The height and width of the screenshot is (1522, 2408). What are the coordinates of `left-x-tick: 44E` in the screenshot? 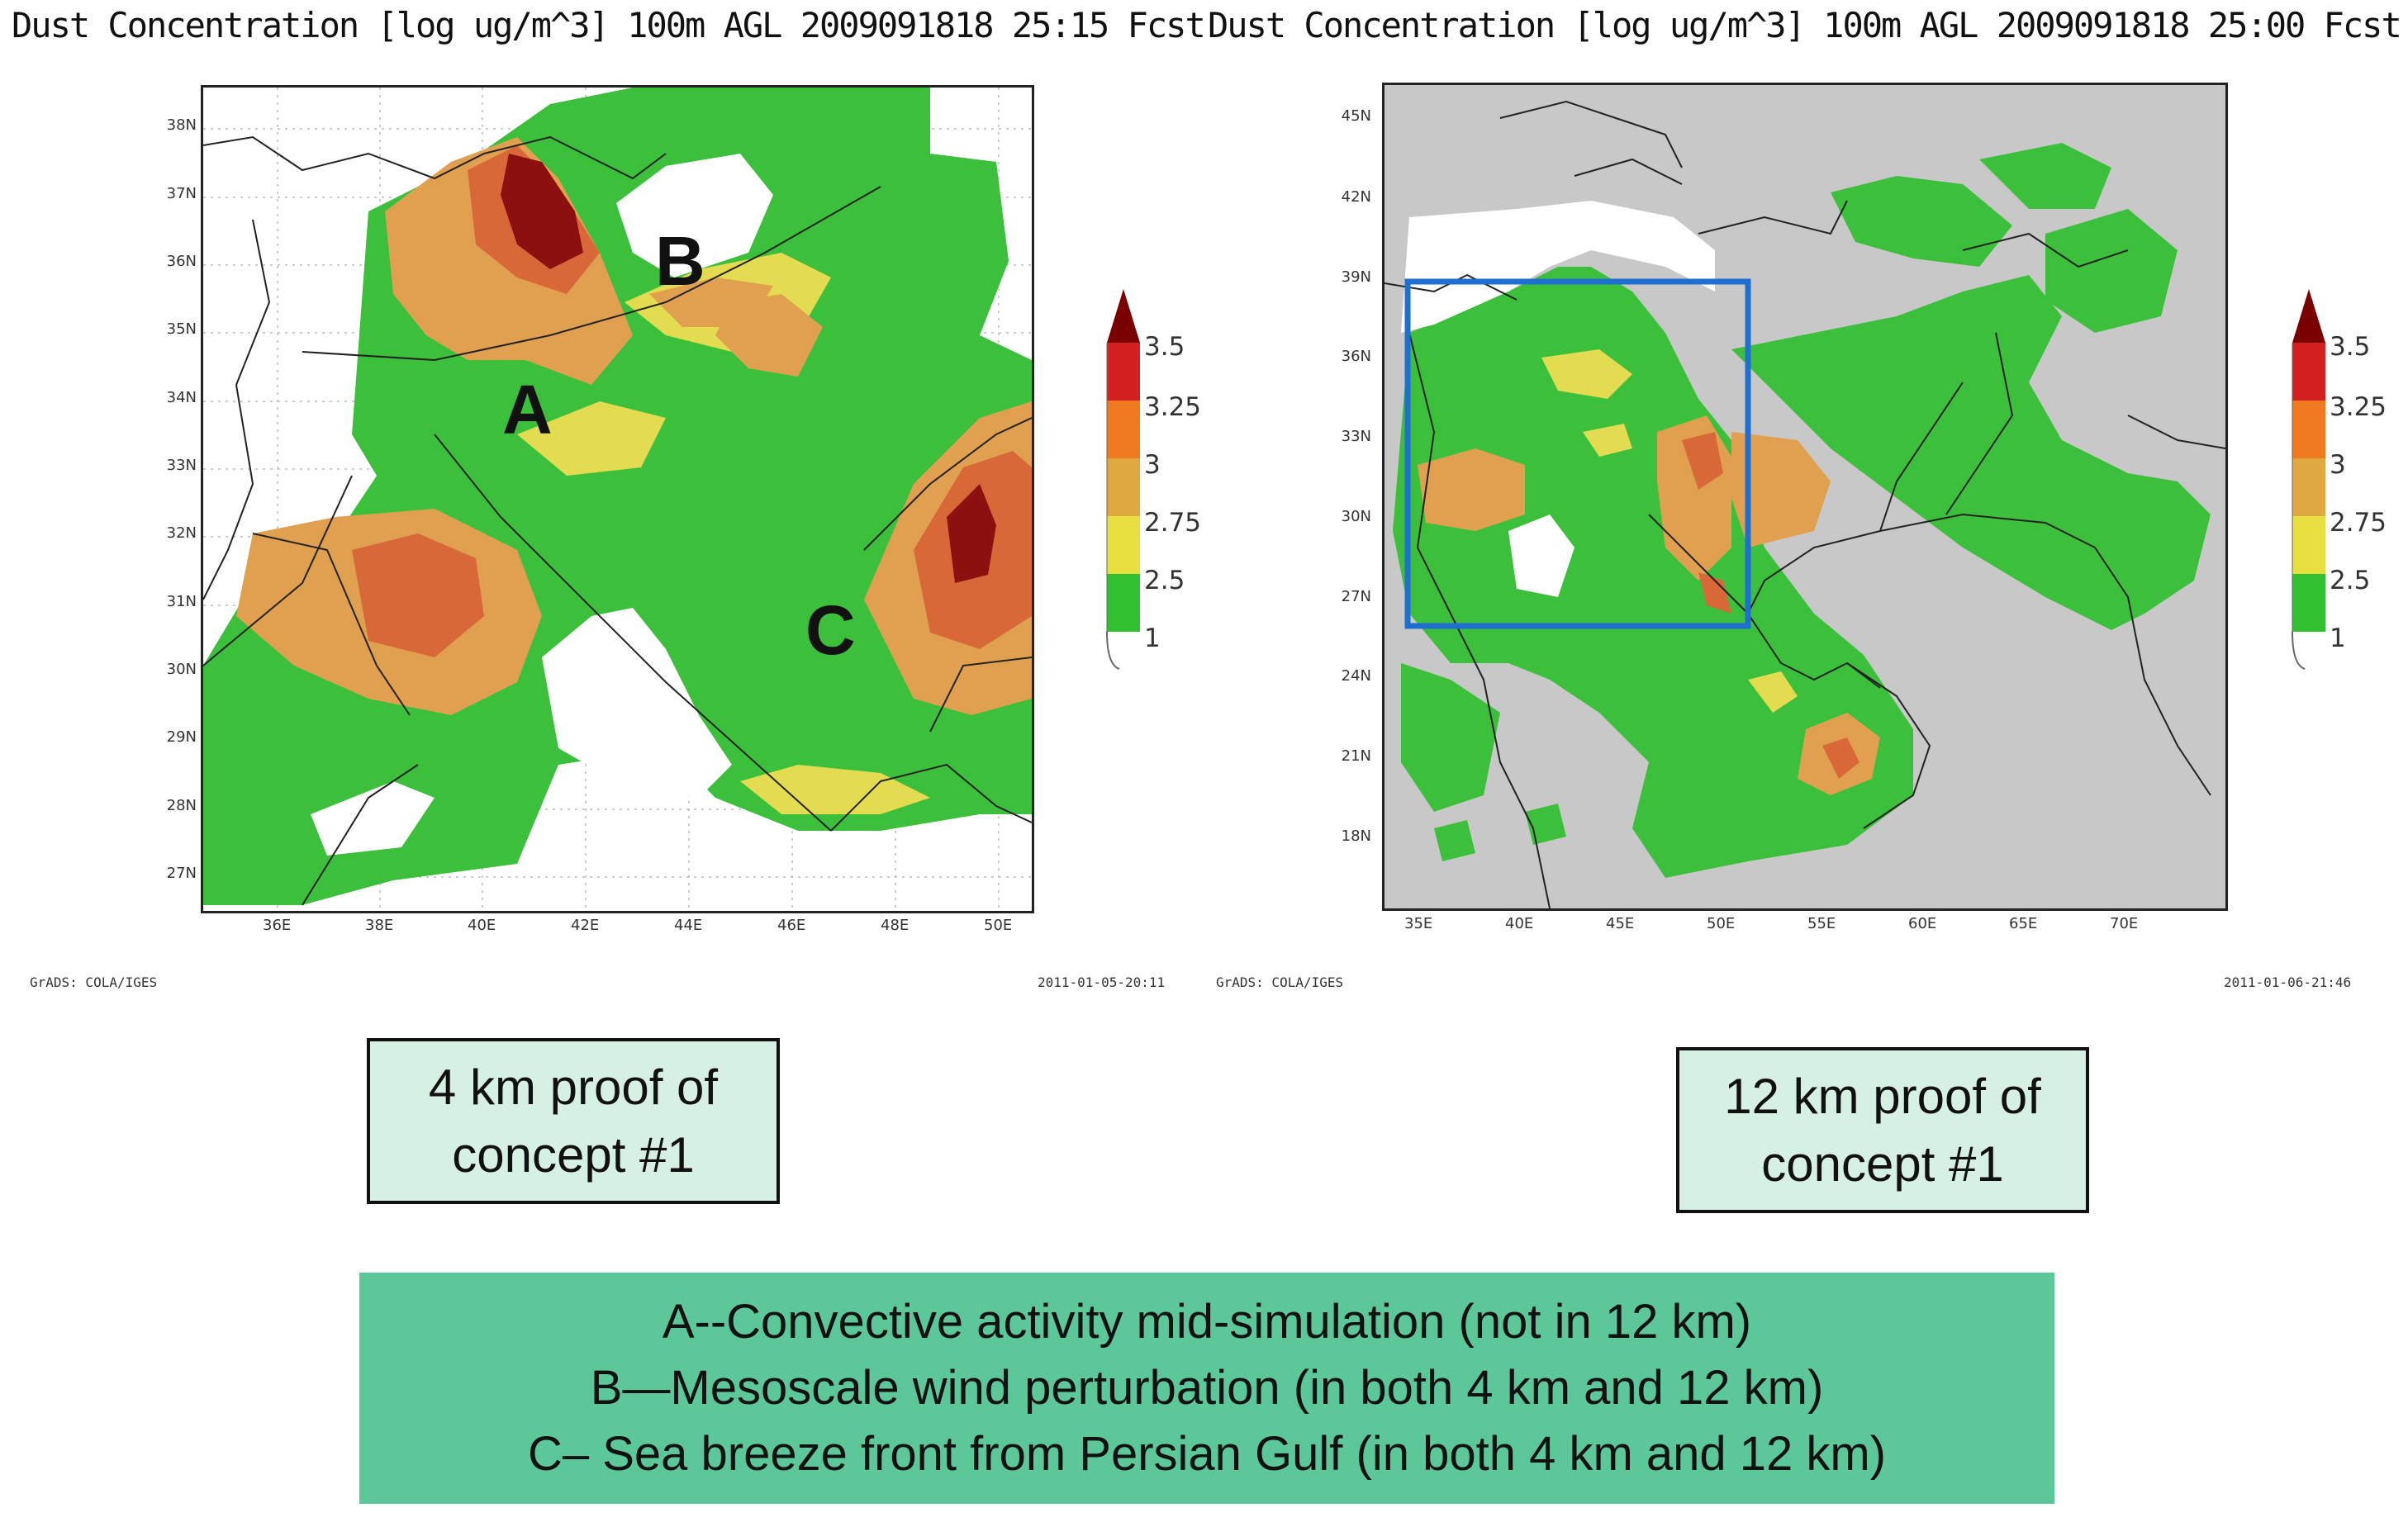 It's located at (689, 925).